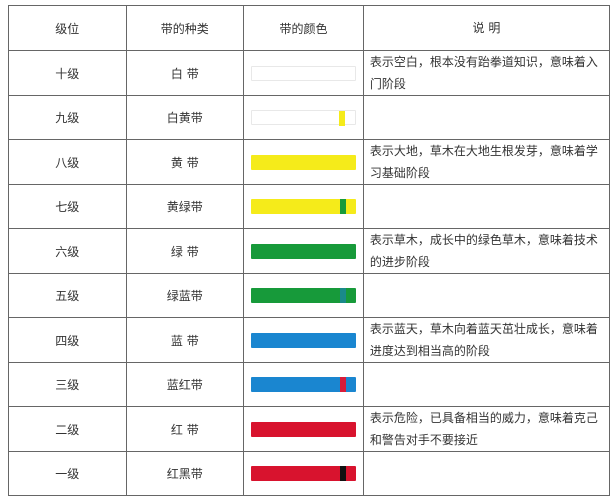  I want to click on description-cell: 表示危险，已具备相当的威力，意味着克己和警告对手不要接近, so click(486, 429).